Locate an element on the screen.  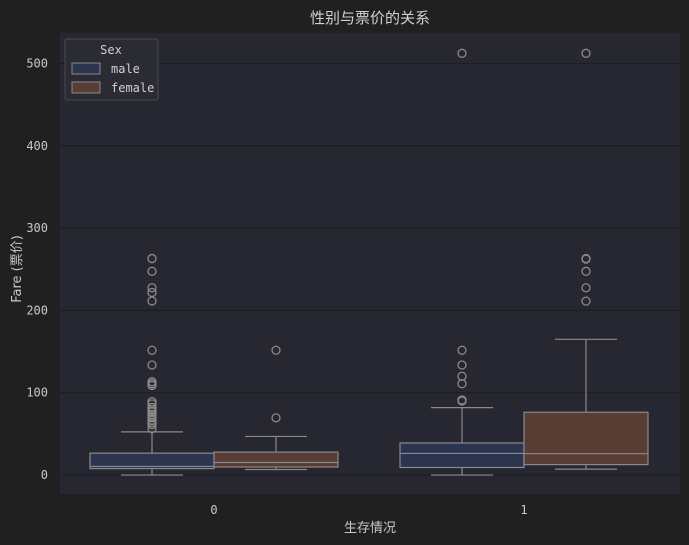
legend-swatch-female is located at coordinates (86, 87).